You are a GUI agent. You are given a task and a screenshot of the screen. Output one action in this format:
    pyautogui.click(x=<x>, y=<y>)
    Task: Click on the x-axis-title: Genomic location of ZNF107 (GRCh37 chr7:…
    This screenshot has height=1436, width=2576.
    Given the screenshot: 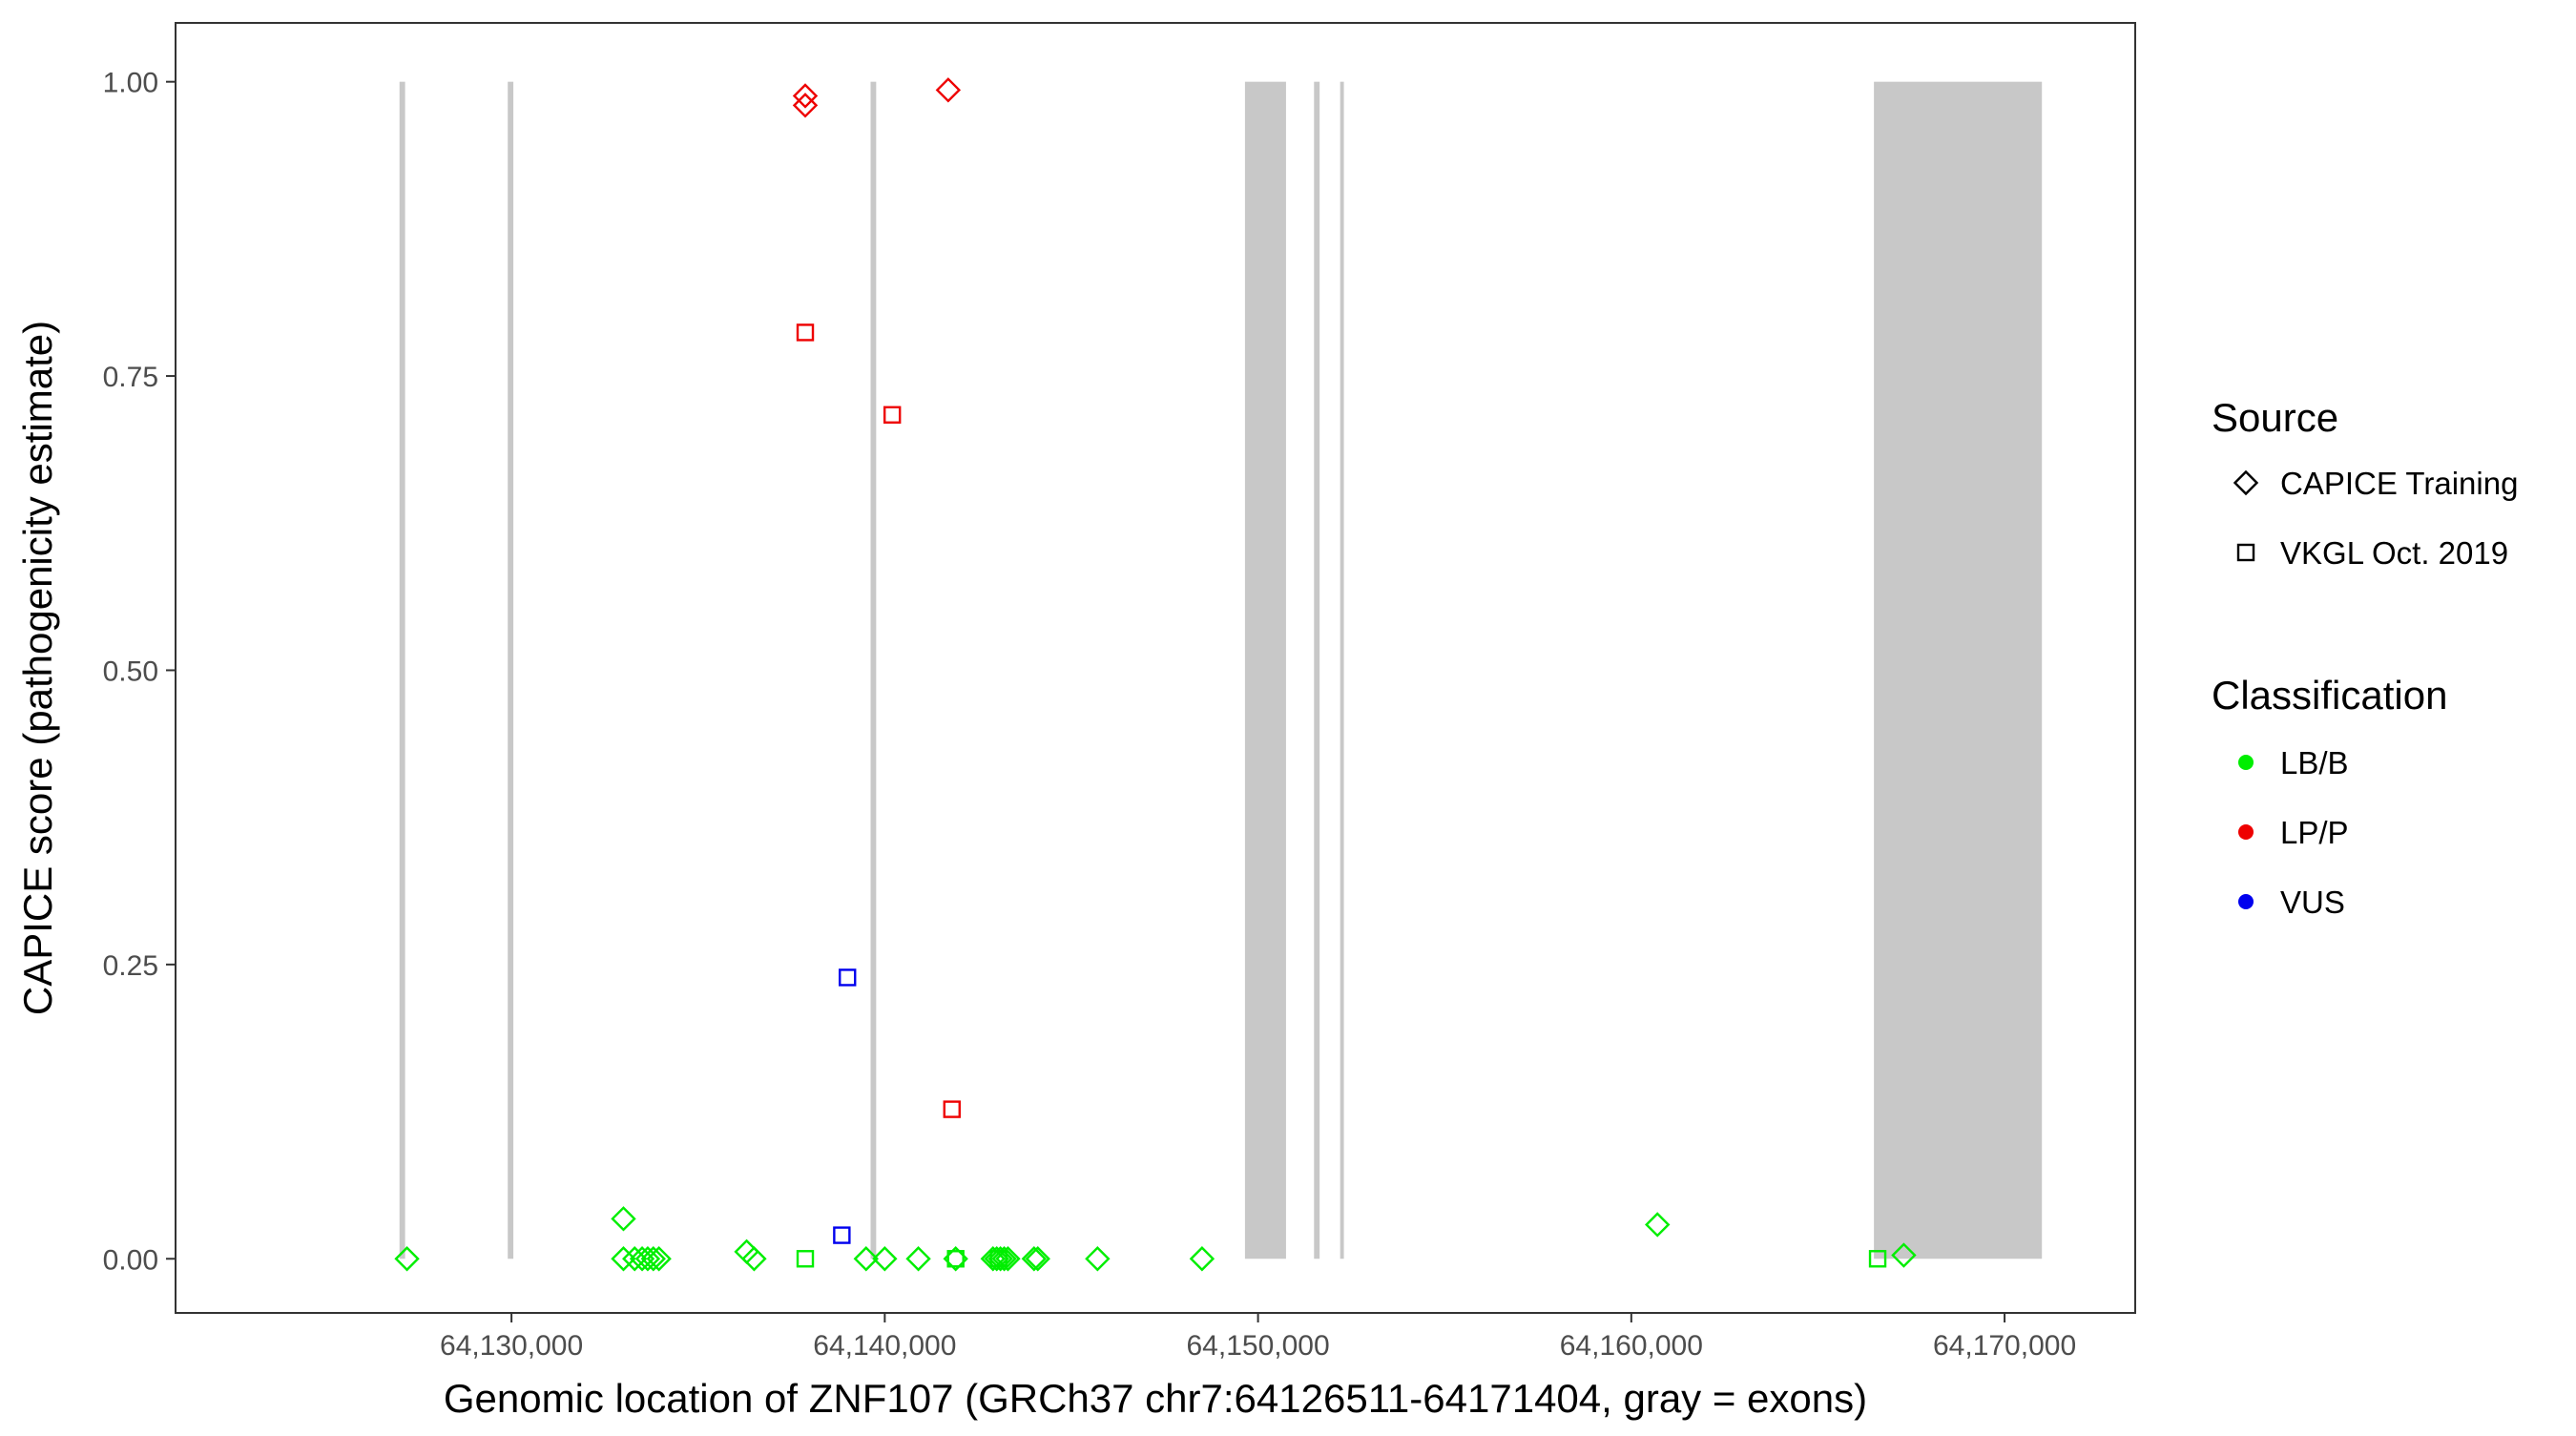 What is the action you would take?
    pyautogui.click(x=1155, y=1398)
    